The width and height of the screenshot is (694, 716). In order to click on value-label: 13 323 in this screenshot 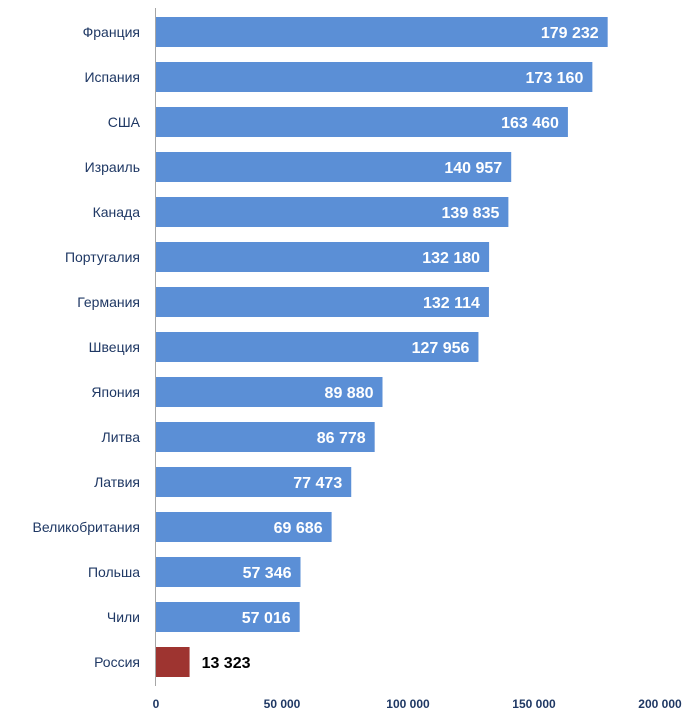, I will do `click(226, 663)`.